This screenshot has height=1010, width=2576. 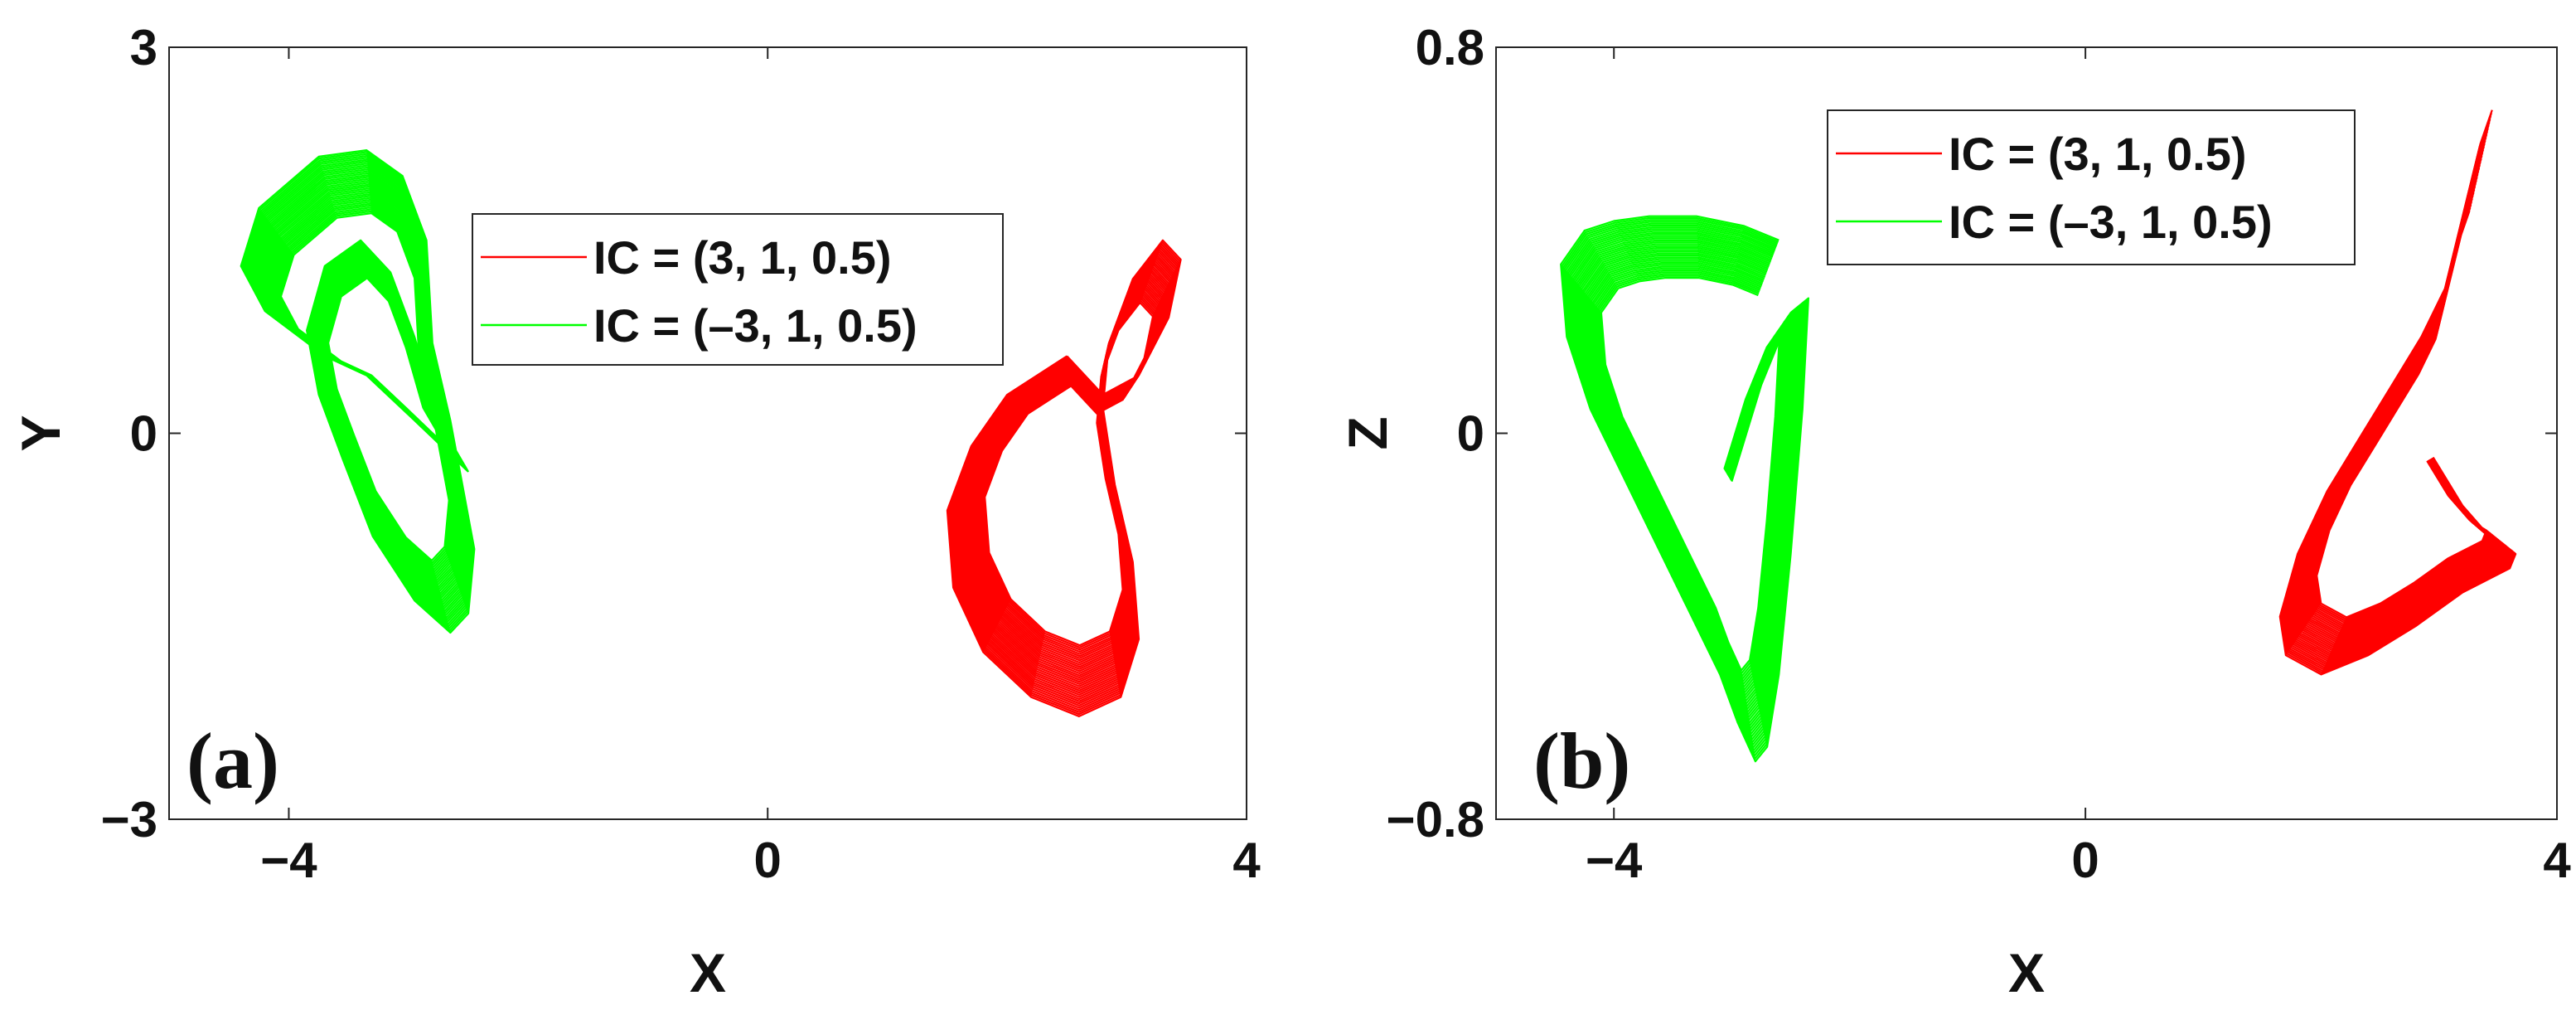 What do you see at coordinates (129, 819) in the screenshot?
I see `y-tick-label: −3` at bounding box center [129, 819].